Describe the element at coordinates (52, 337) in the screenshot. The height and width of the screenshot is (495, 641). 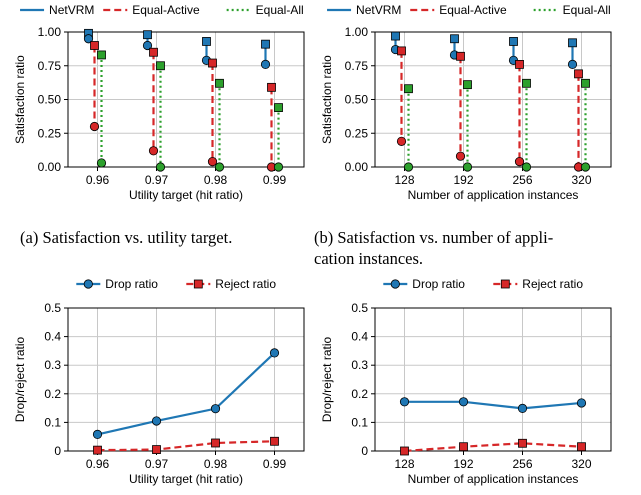
I see `chart-c-ytick-label: 0.4` at that location.